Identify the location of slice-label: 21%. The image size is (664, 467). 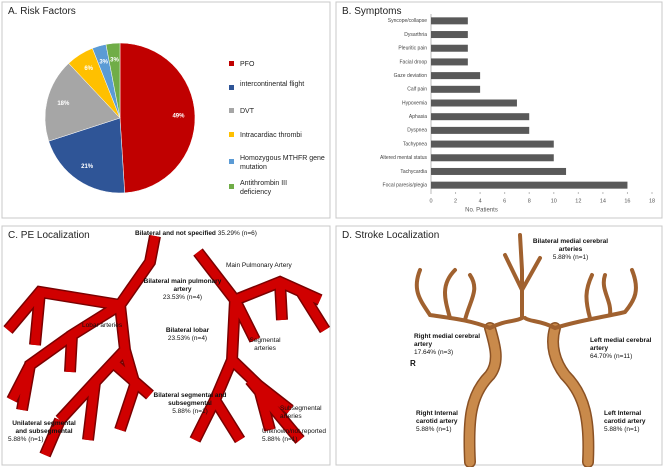
(87, 167).